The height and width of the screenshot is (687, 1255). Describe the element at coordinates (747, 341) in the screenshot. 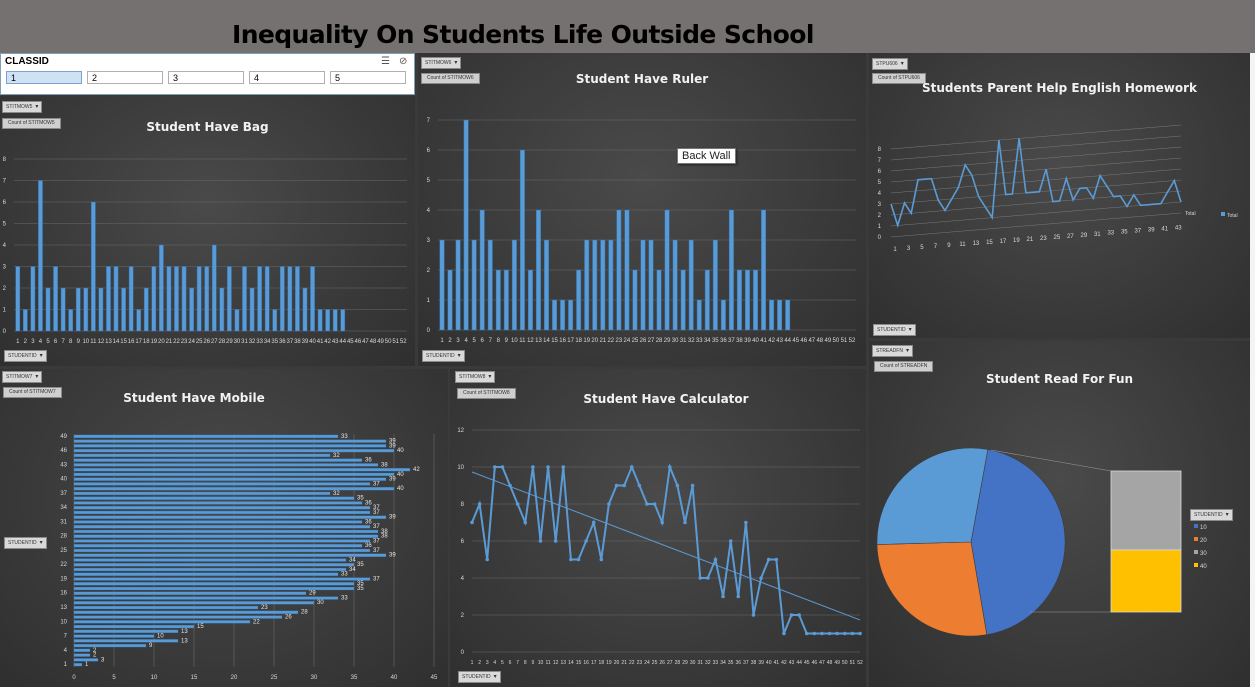

I see `x-tick-label: 39` at that location.